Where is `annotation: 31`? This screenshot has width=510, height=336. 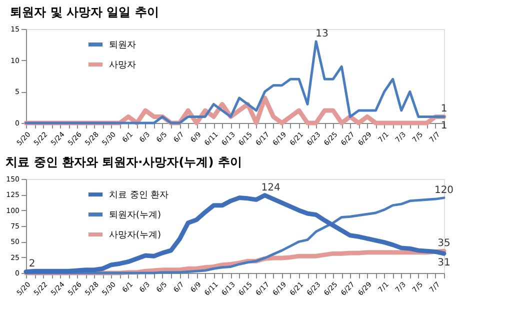
annotation: 31 is located at coordinates (444, 263).